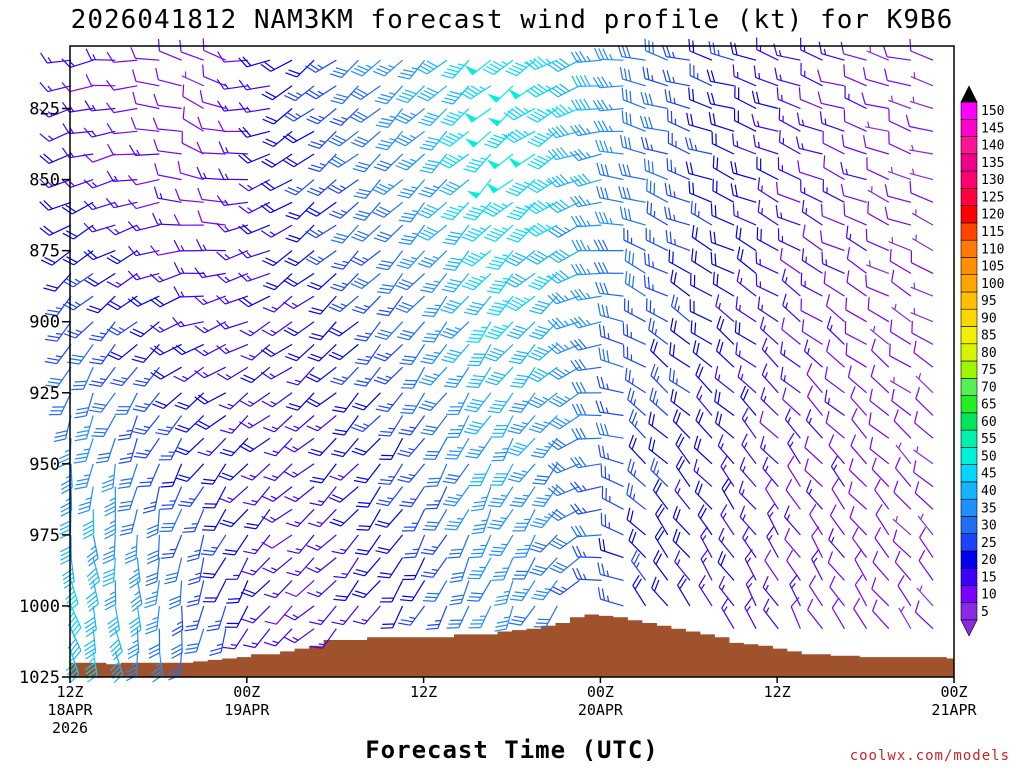  What do you see at coordinates (423, 692) in the screenshot?
I see `x-tick-label: 12Z` at bounding box center [423, 692].